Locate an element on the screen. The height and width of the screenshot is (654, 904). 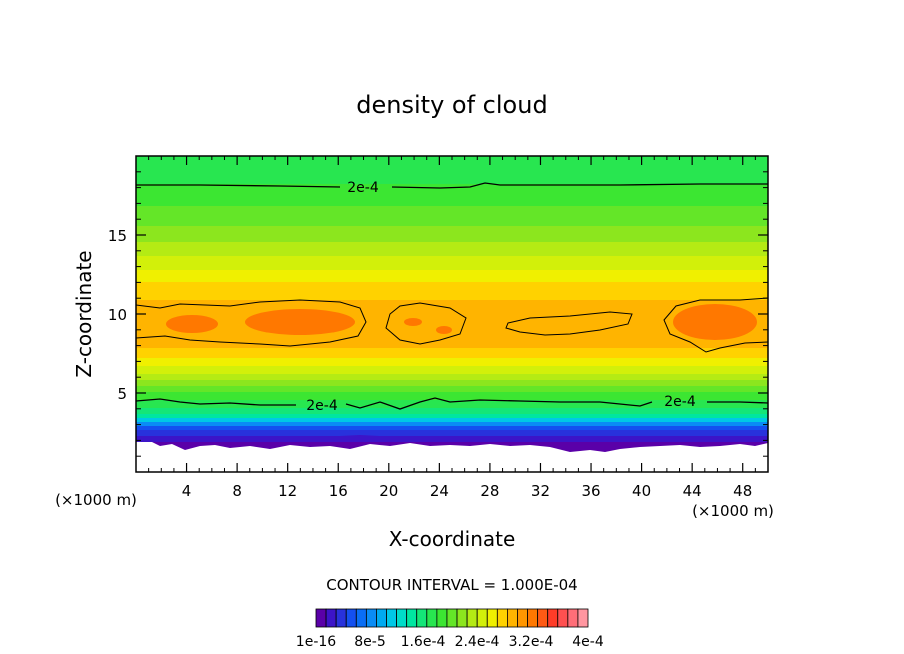
colorbar-labels: 1e-16 8e-5 1.6e-4 2.4e-4 3.2e-4 4e-4 is located at coordinates (450, 642).